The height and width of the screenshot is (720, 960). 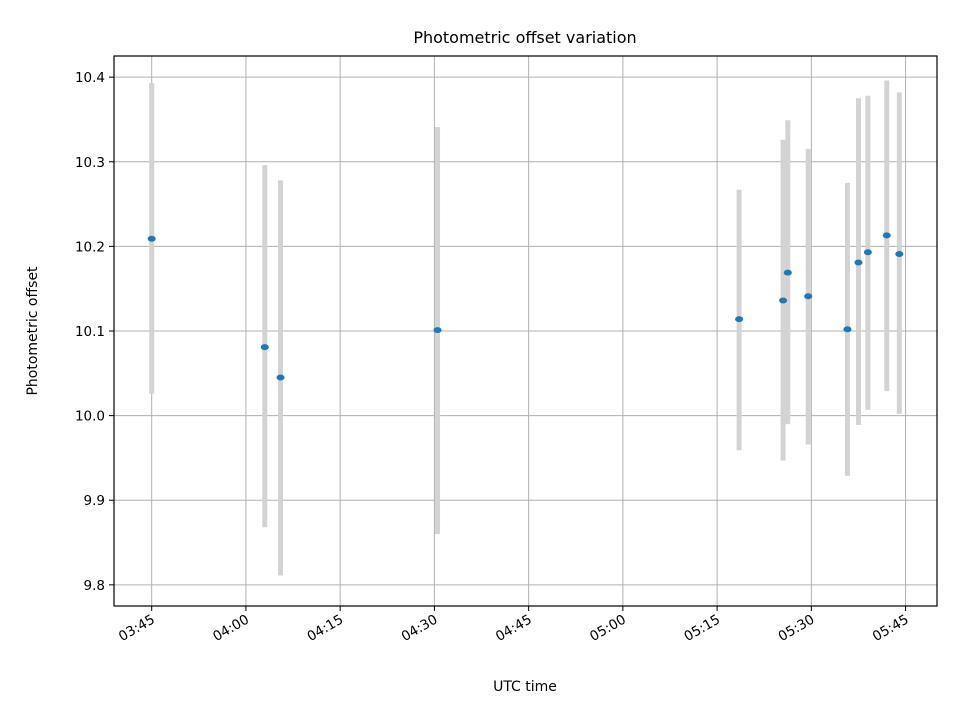 I want to click on y-tick-label: 10.4, so click(x=90, y=78).